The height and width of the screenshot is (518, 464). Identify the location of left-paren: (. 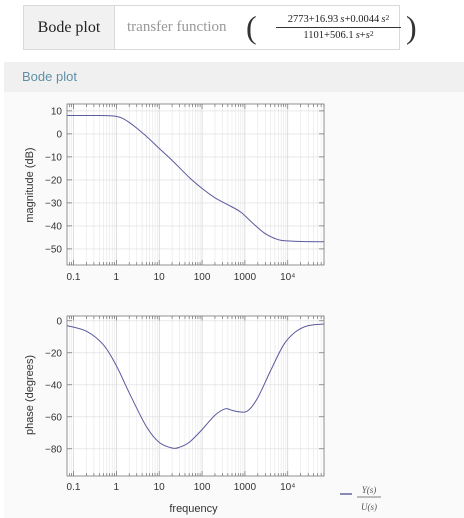
(251, 27).